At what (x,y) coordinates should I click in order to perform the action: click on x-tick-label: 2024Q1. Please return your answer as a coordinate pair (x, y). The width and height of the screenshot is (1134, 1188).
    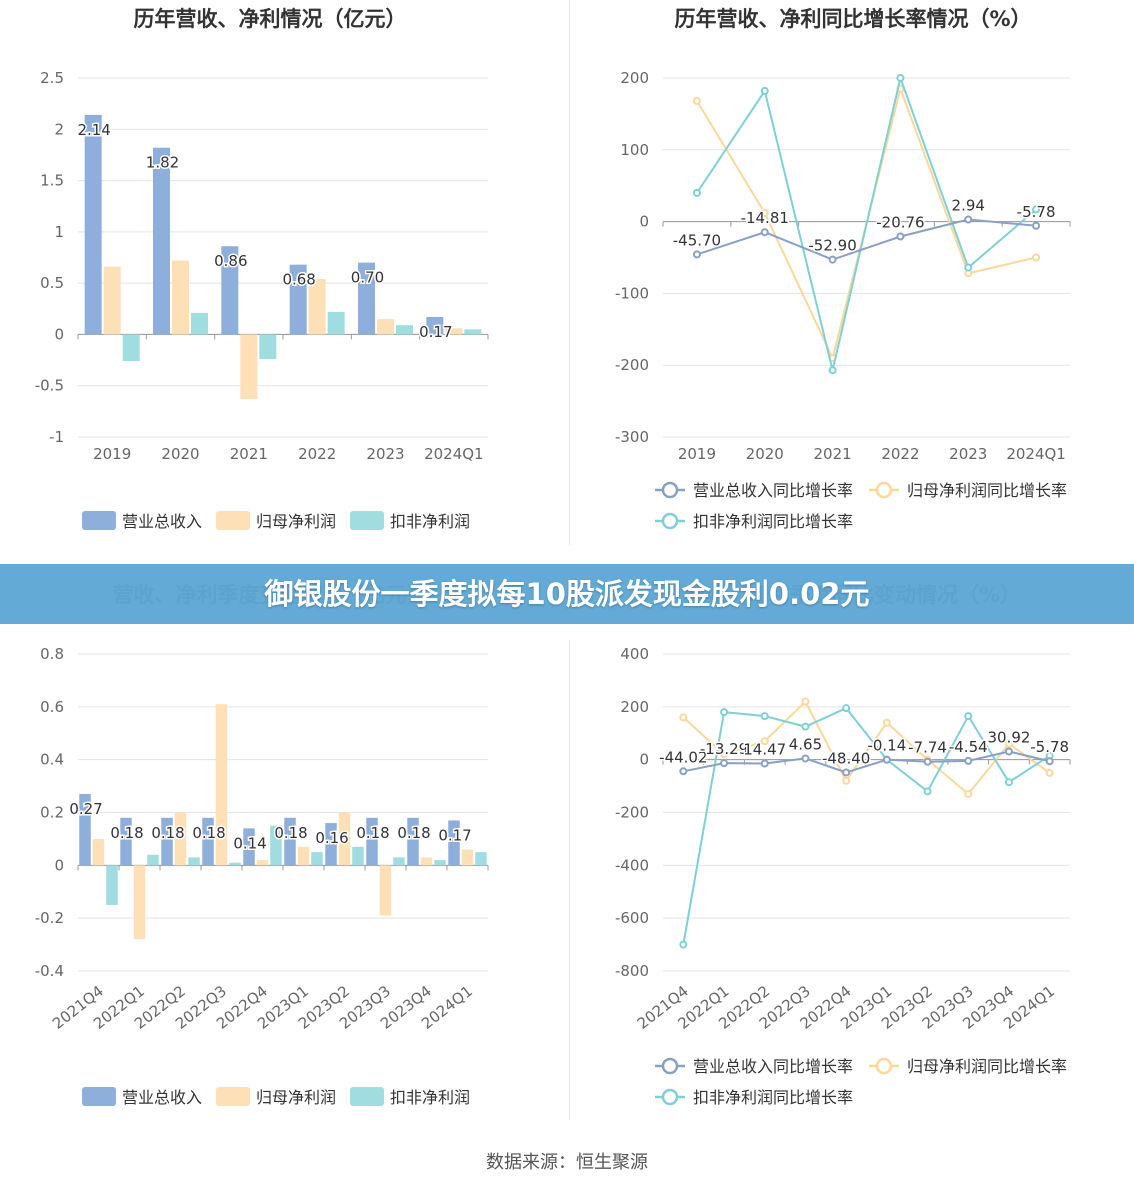
    Looking at the image, I should click on (1036, 454).